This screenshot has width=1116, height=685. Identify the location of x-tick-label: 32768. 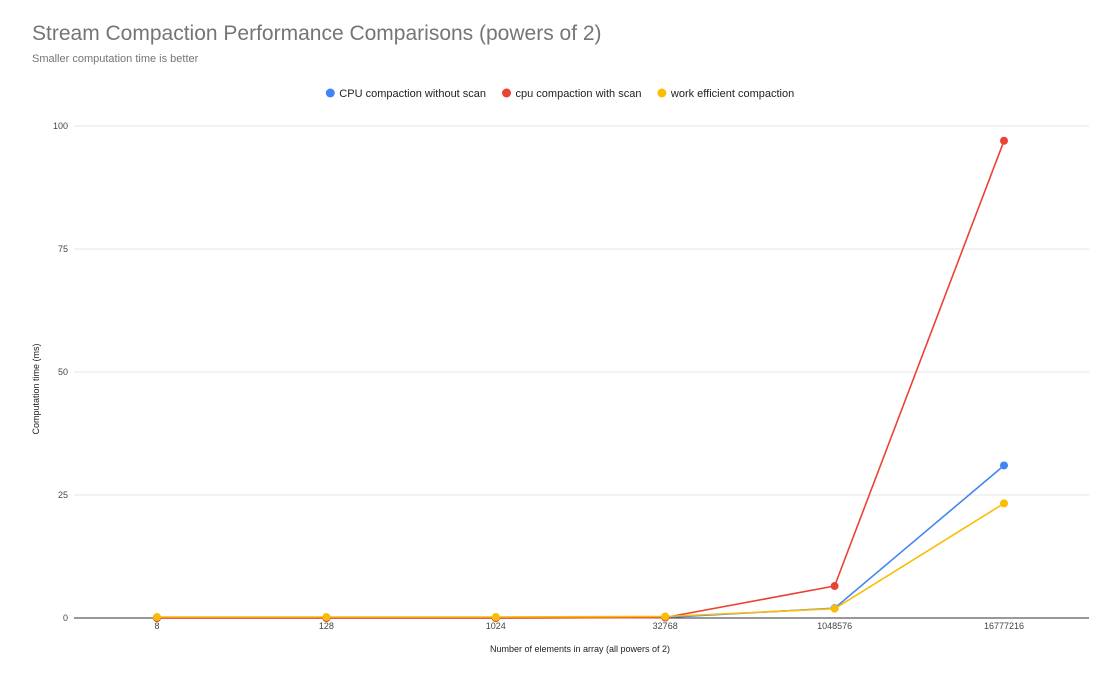
(665, 626).